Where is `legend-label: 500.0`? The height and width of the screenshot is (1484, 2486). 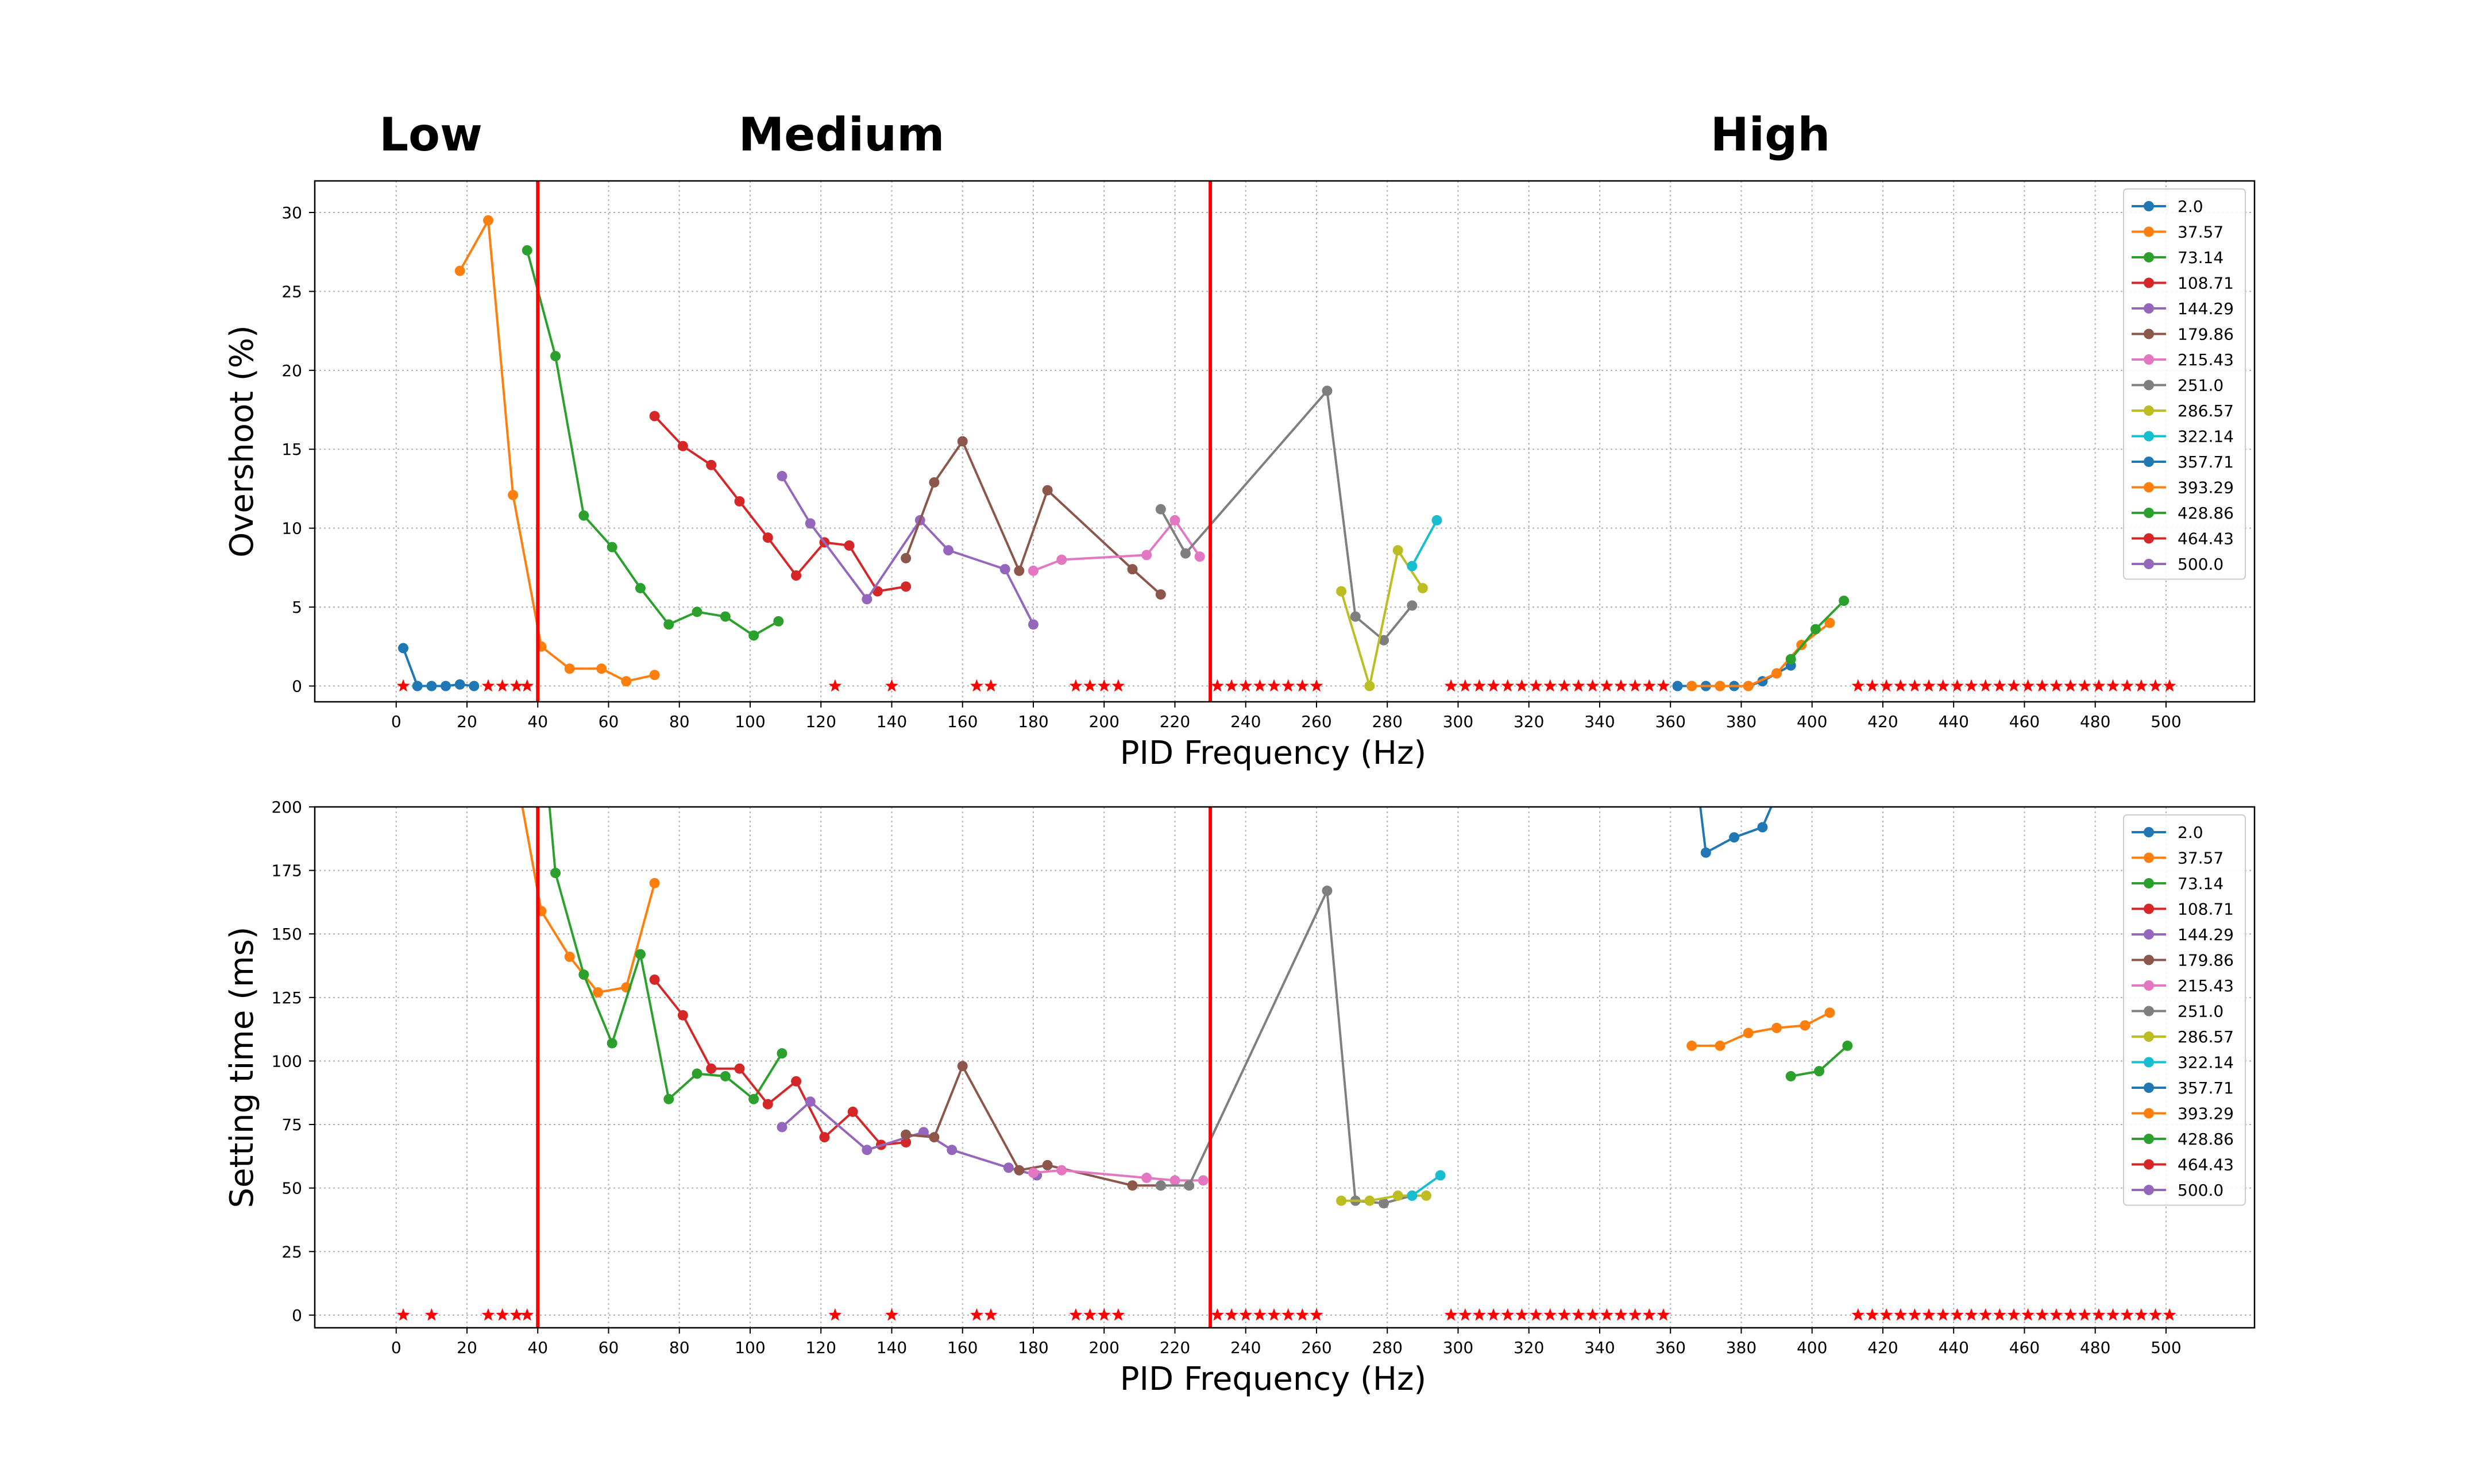 legend-label: 500.0 is located at coordinates (2200, 564).